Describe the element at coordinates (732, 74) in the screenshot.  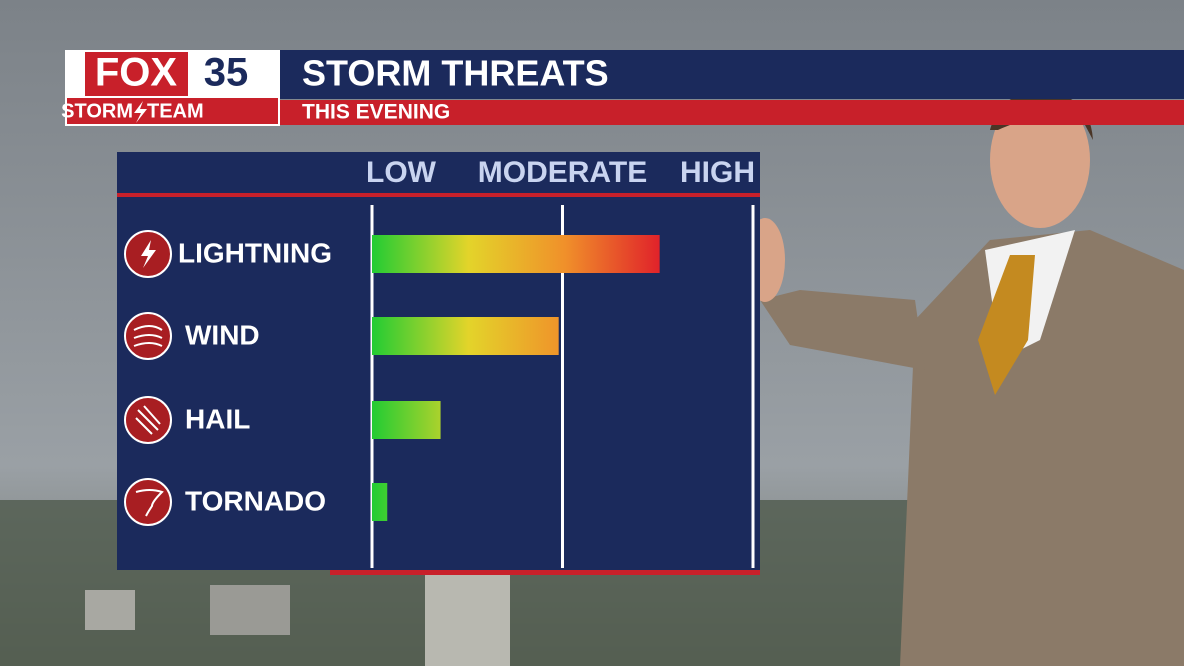
I see `title-band` at that location.